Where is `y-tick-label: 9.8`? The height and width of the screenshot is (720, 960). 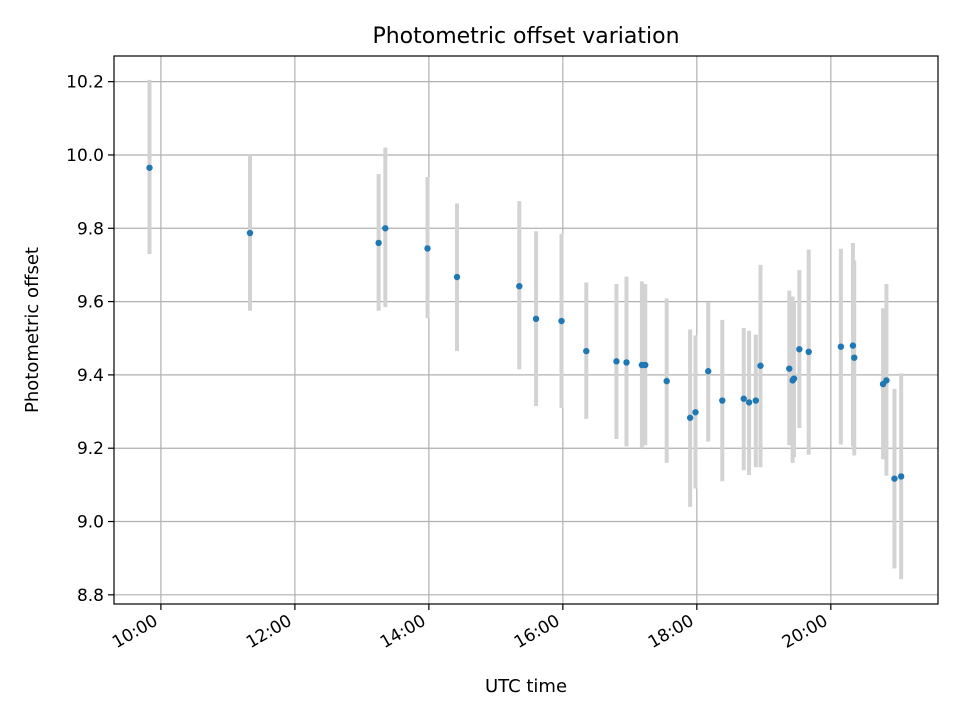 y-tick-label: 9.8 is located at coordinates (90, 229).